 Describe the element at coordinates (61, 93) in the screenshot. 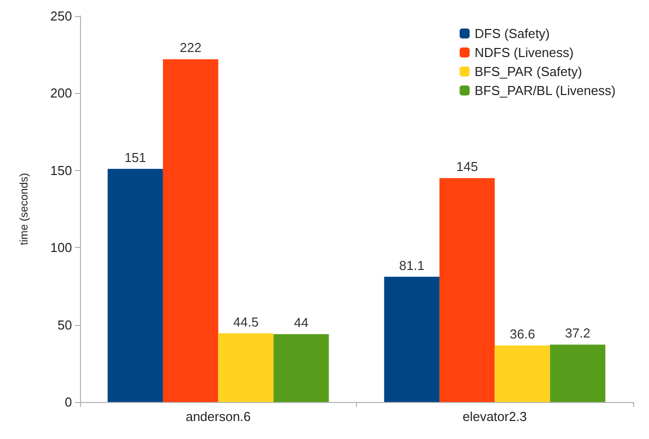

I see `y-tick-label: 200` at that location.